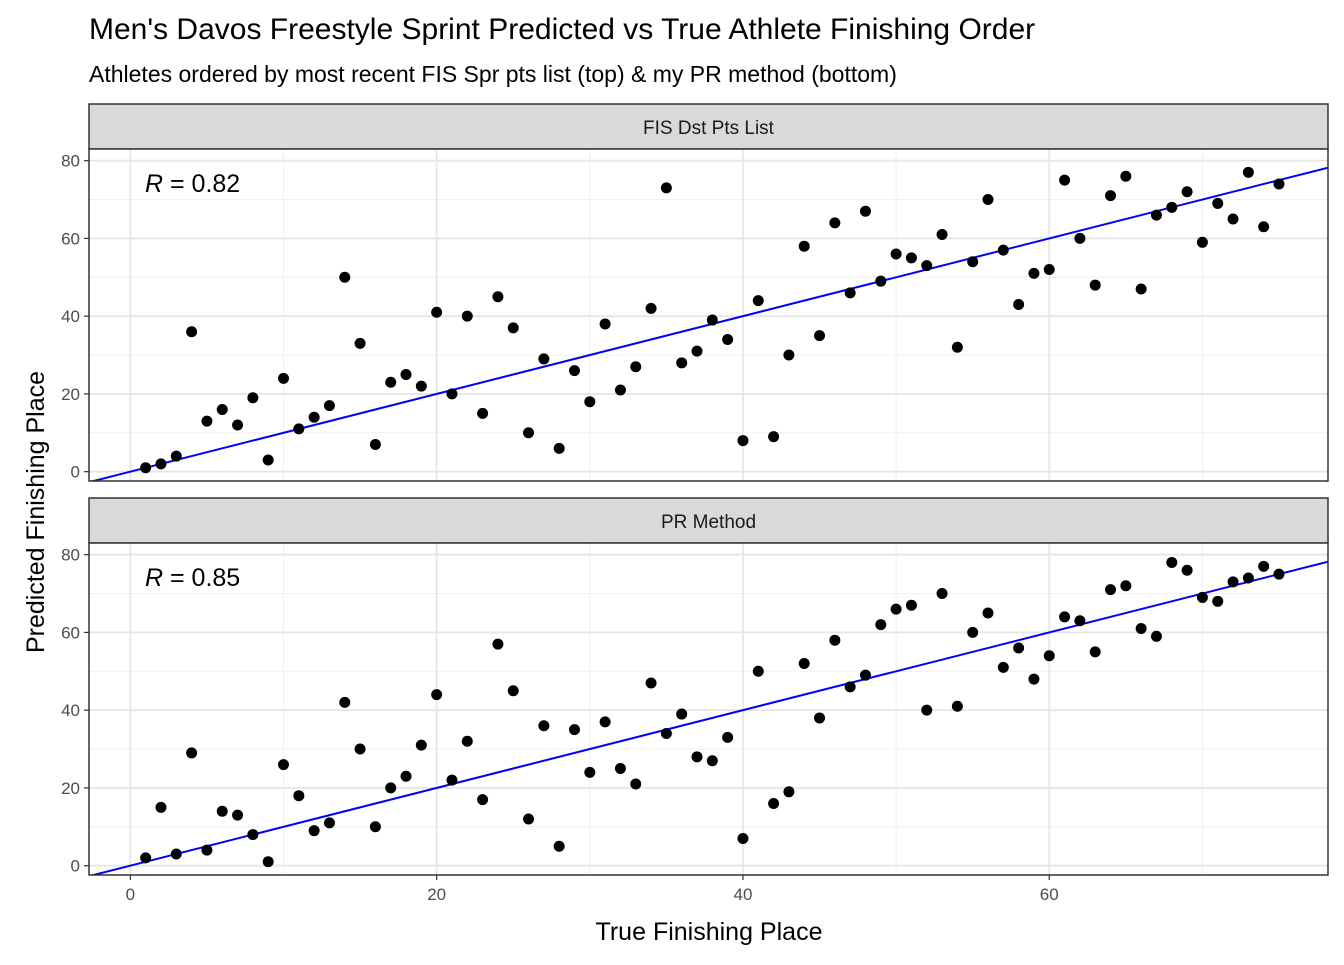  Describe the element at coordinates (1049, 894) in the screenshot. I see `x-tick-label: 60` at that location.